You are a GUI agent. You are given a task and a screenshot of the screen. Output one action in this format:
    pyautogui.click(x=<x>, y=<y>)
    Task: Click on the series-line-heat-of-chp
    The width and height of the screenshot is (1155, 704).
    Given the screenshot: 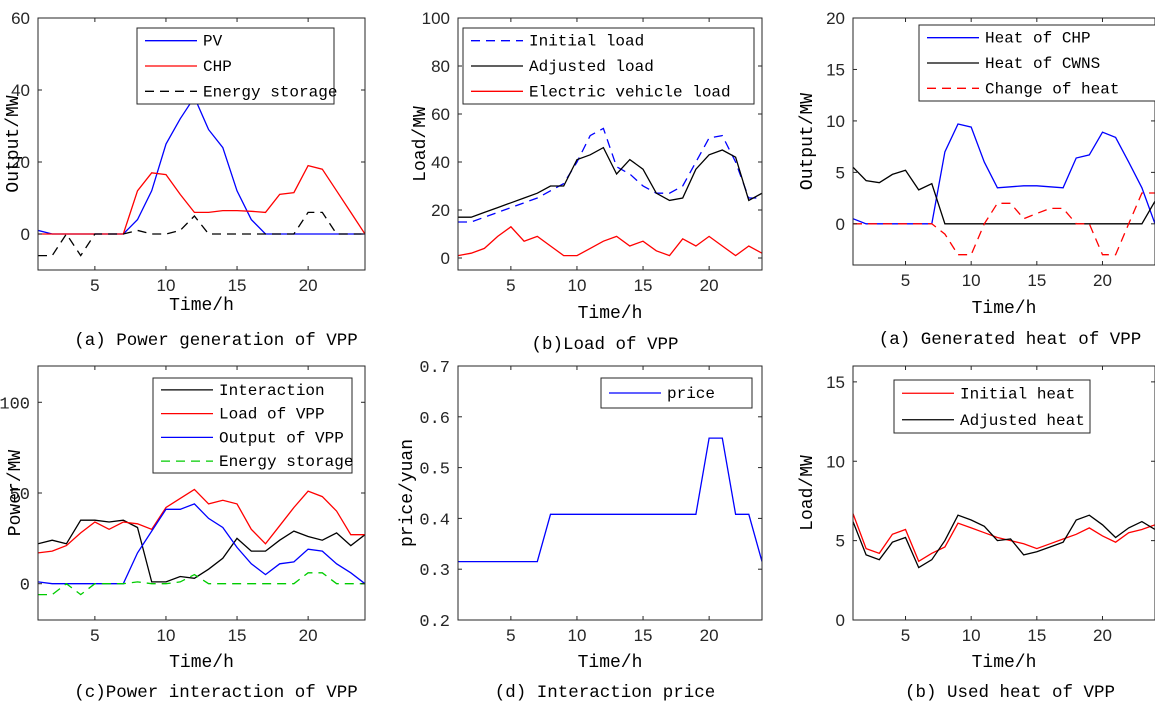 What is the action you would take?
    pyautogui.click(x=1004, y=174)
    